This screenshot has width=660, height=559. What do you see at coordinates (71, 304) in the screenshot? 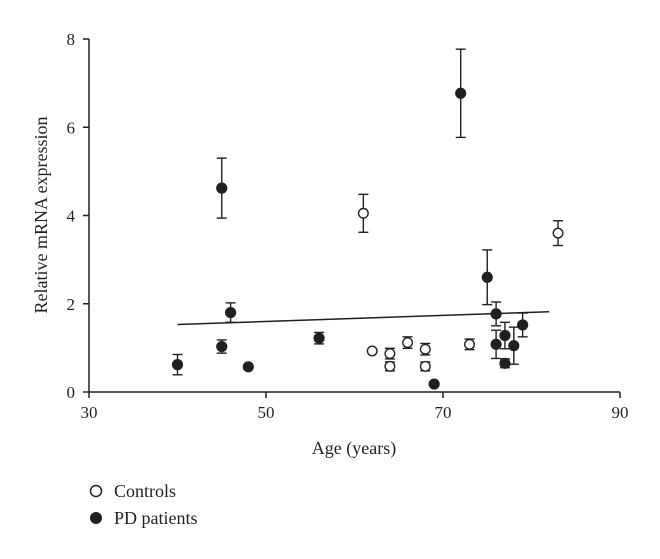
I see `y-tick-label: 2` at bounding box center [71, 304].